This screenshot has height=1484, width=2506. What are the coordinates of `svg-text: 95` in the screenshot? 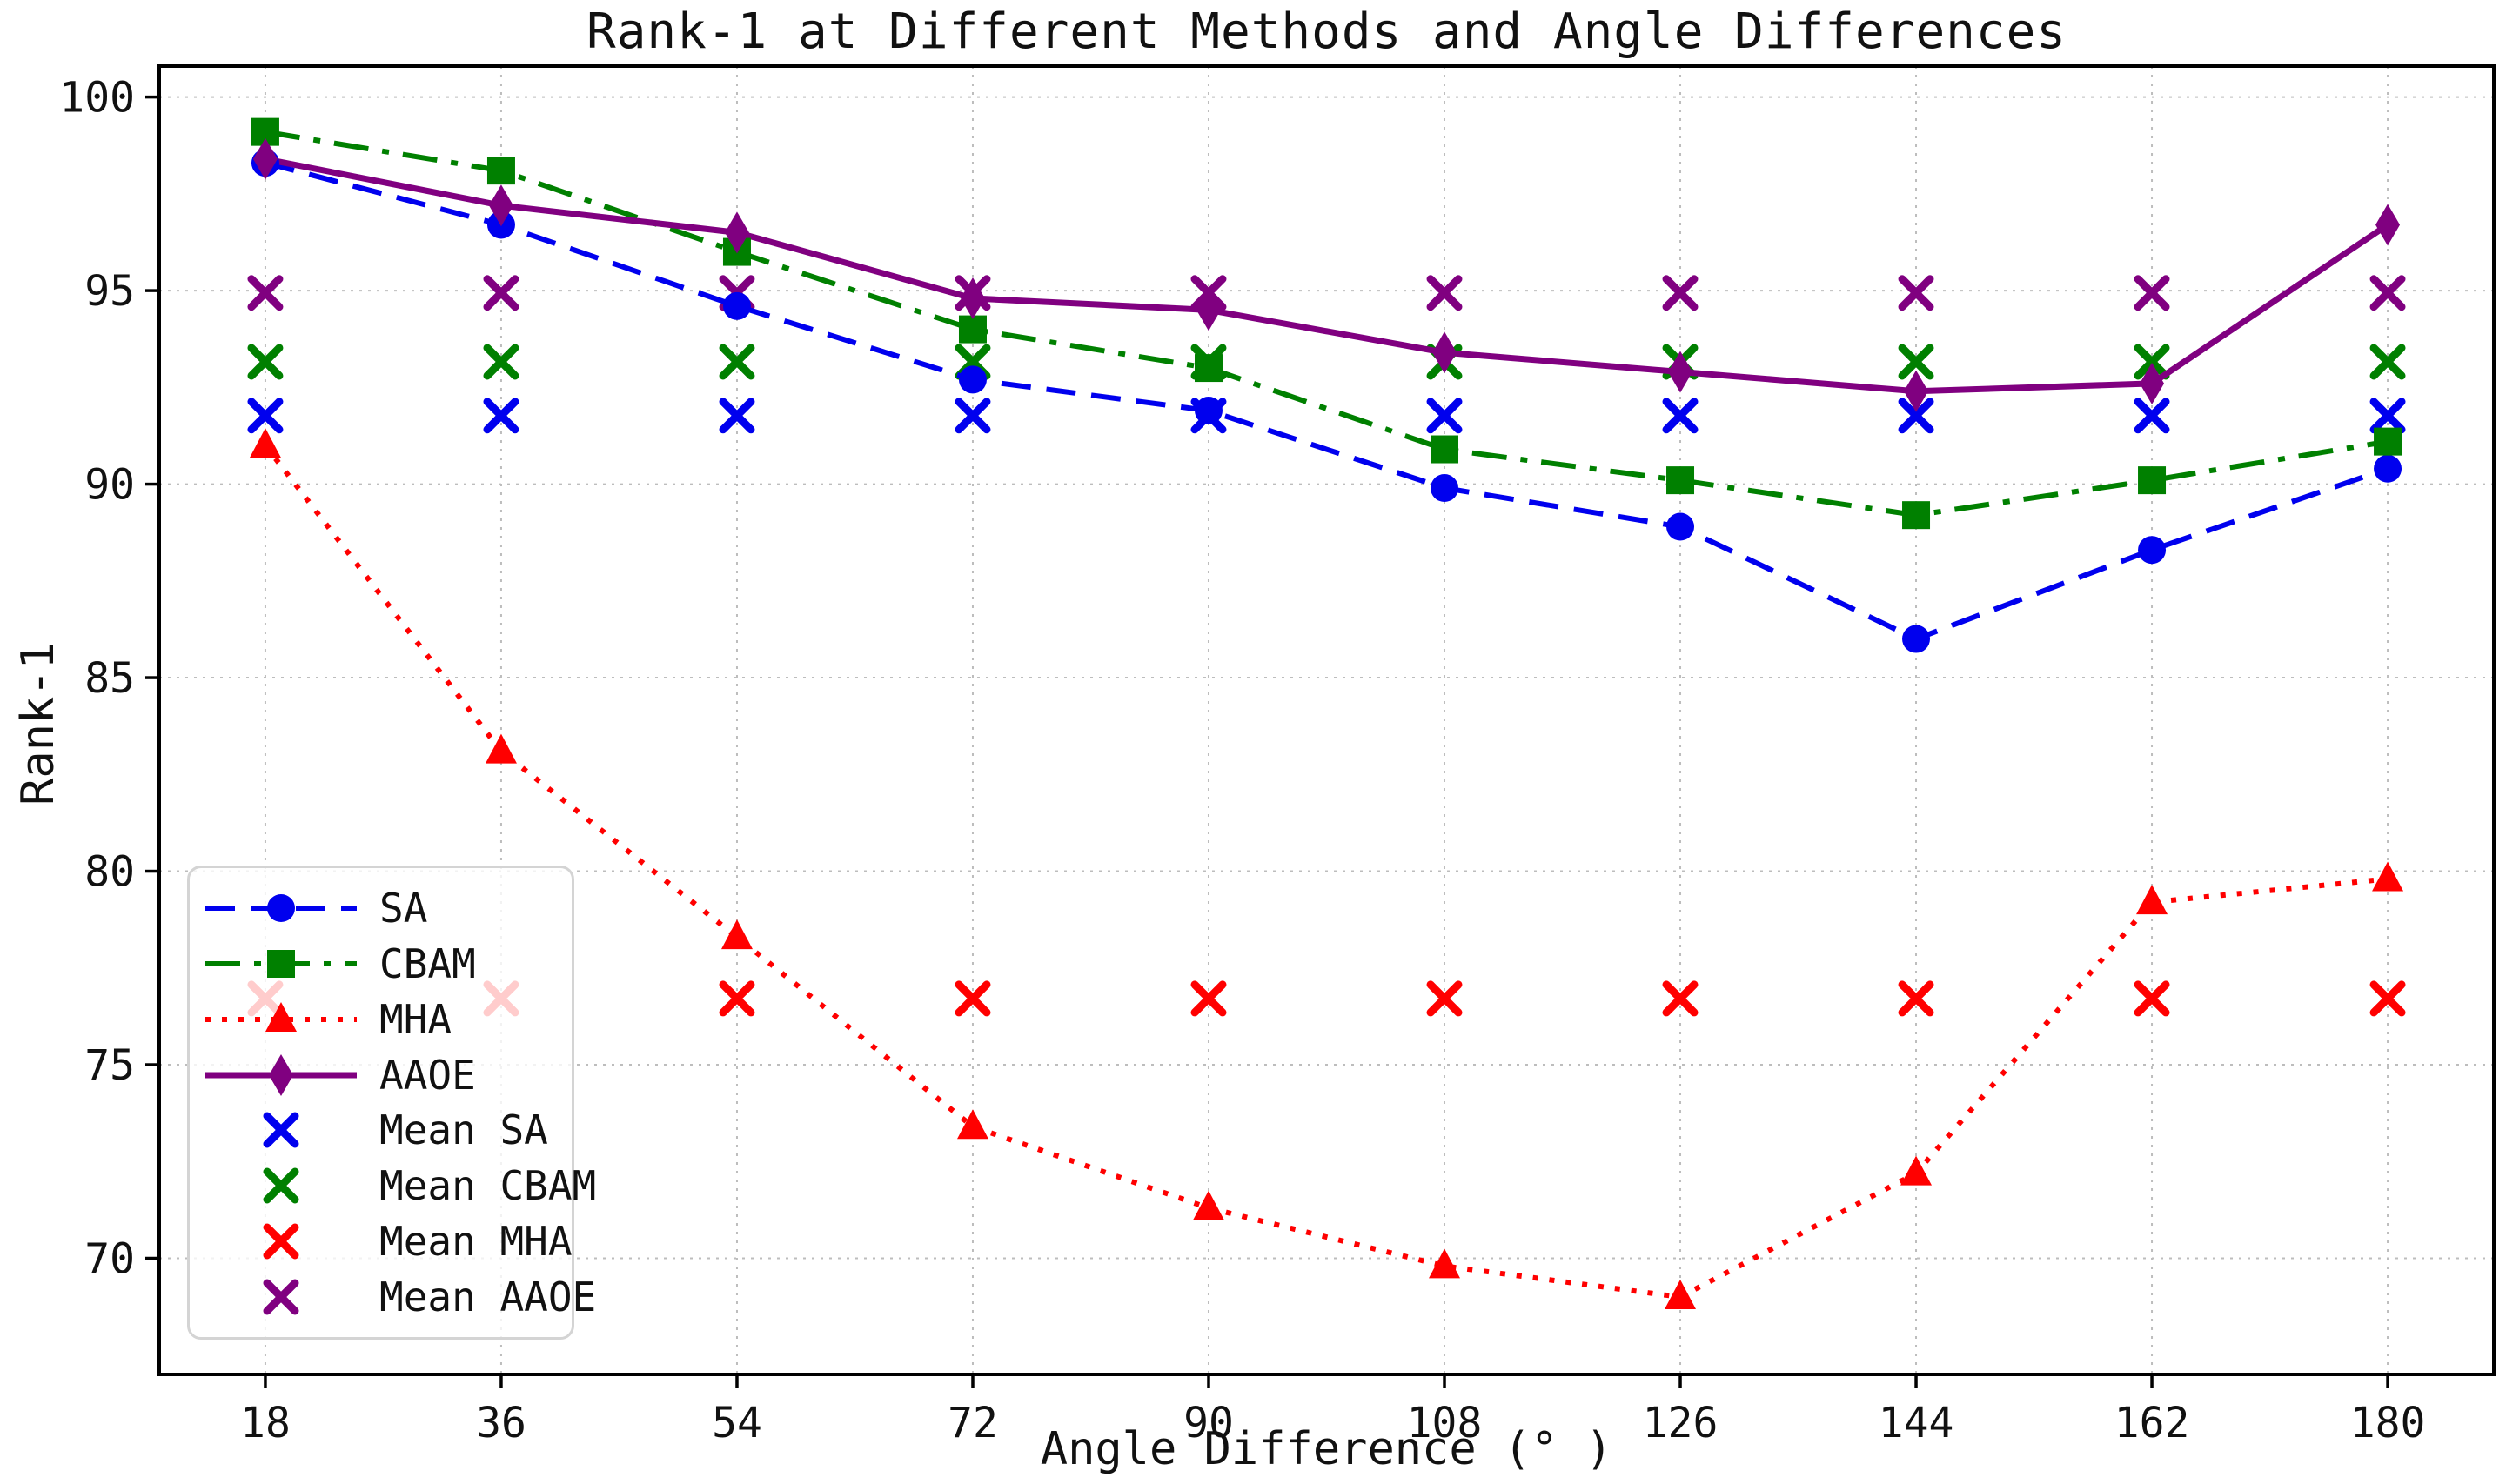 It's located at (109, 291).